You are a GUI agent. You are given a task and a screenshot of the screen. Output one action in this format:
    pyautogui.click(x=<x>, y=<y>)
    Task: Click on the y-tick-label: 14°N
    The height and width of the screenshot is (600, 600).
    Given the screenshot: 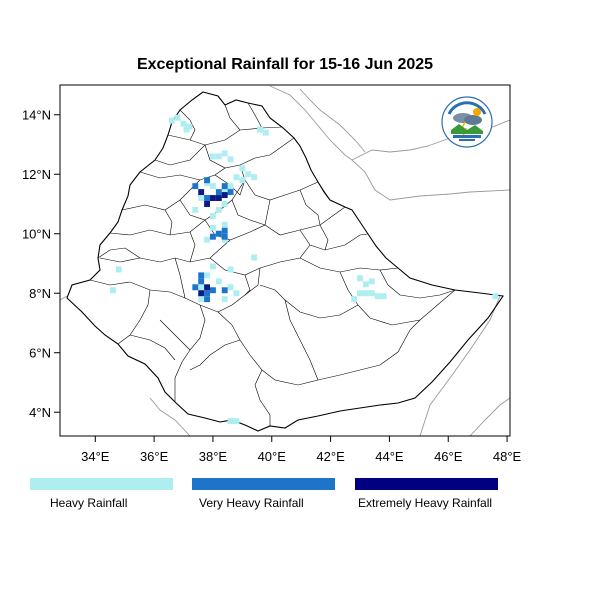 What is the action you would take?
    pyautogui.click(x=36, y=115)
    